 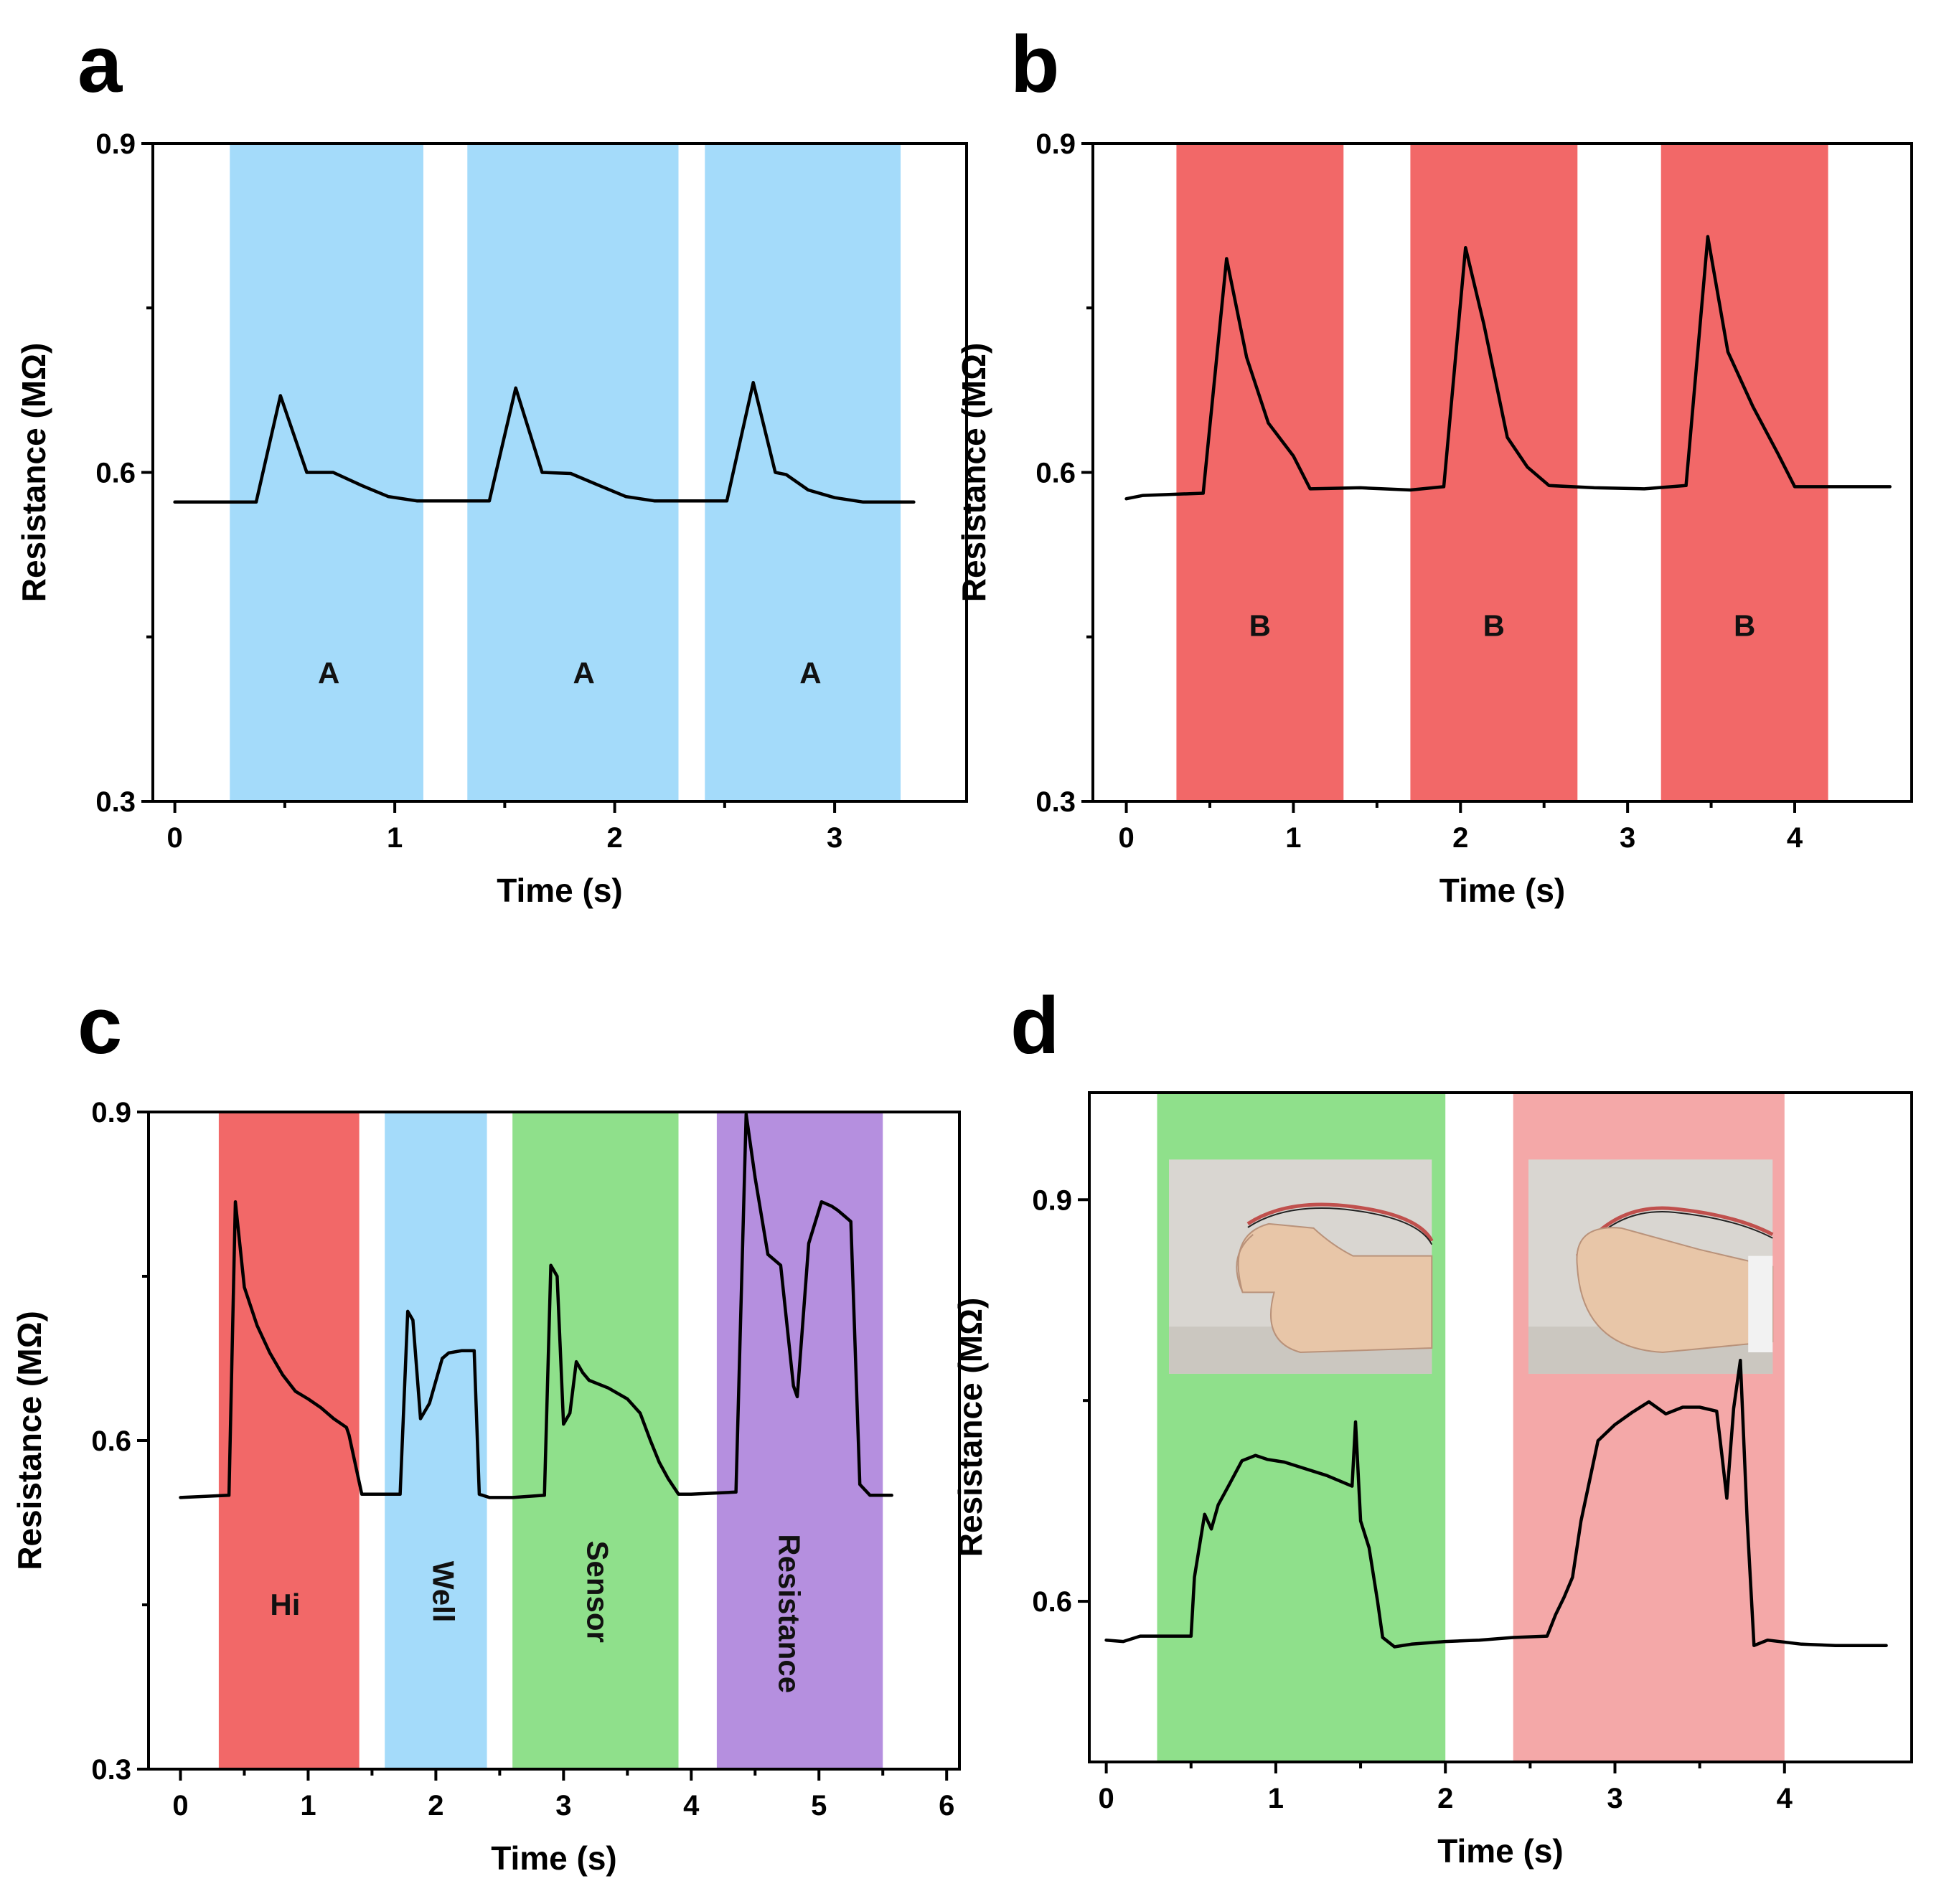 What do you see at coordinates (180, 1805) in the screenshot?
I see `x-tick-label-c-0: 0` at bounding box center [180, 1805].